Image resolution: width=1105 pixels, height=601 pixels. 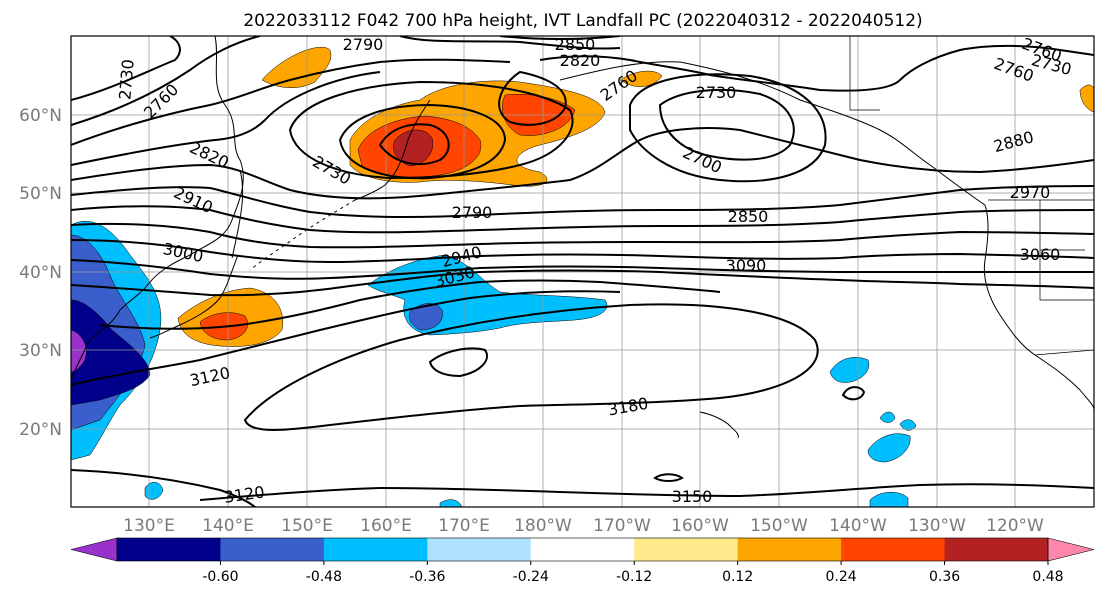 What do you see at coordinates (302, 235) in the screenshot?
I see `coast-kuril-aleutian` at bounding box center [302, 235].